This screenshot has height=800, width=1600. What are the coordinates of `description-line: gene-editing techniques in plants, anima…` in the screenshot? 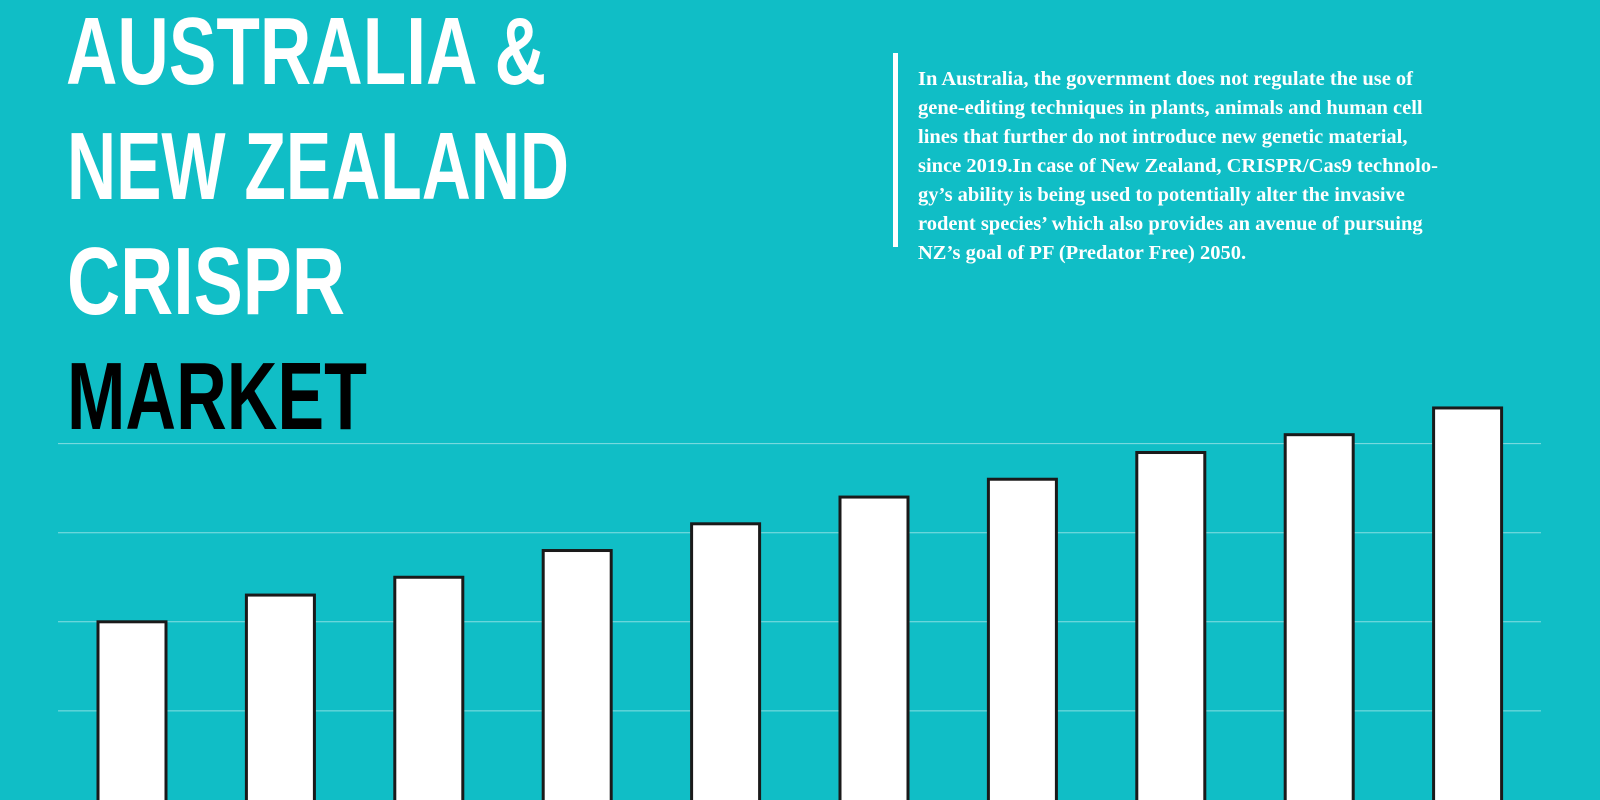 It's located at (1170, 108).